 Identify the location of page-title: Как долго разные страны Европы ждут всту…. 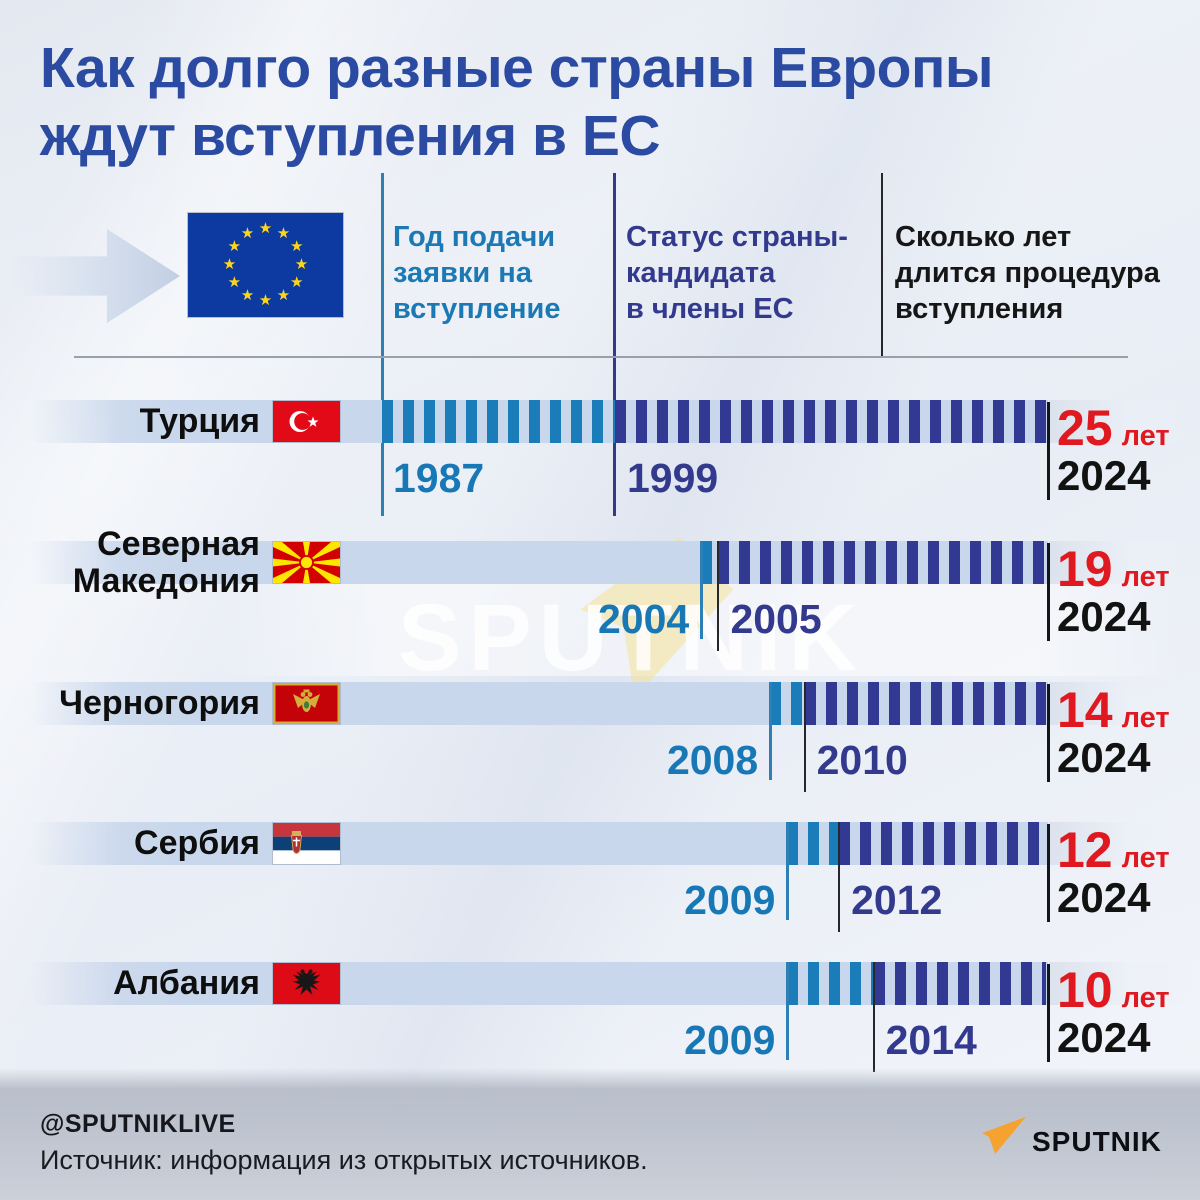
(517, 102).